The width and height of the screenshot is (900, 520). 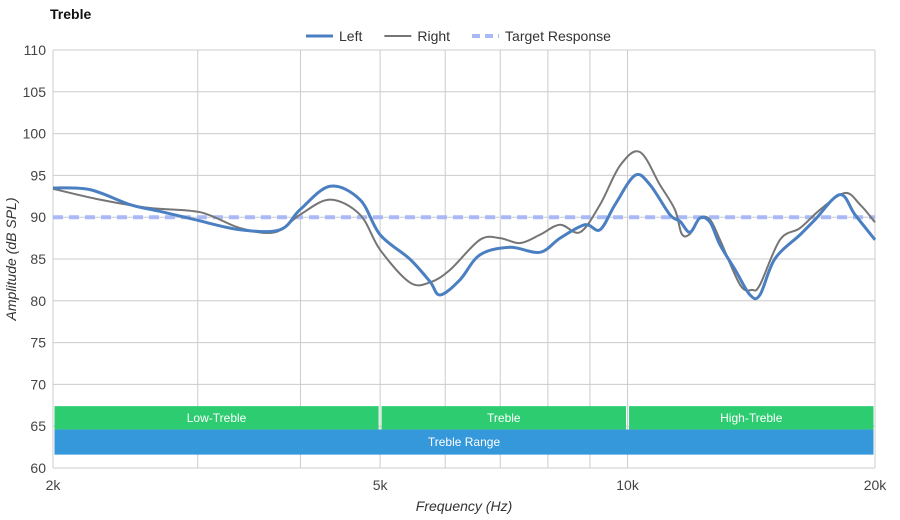 I want to click on x-tick-label: 2k, so click(x=54, y=485).